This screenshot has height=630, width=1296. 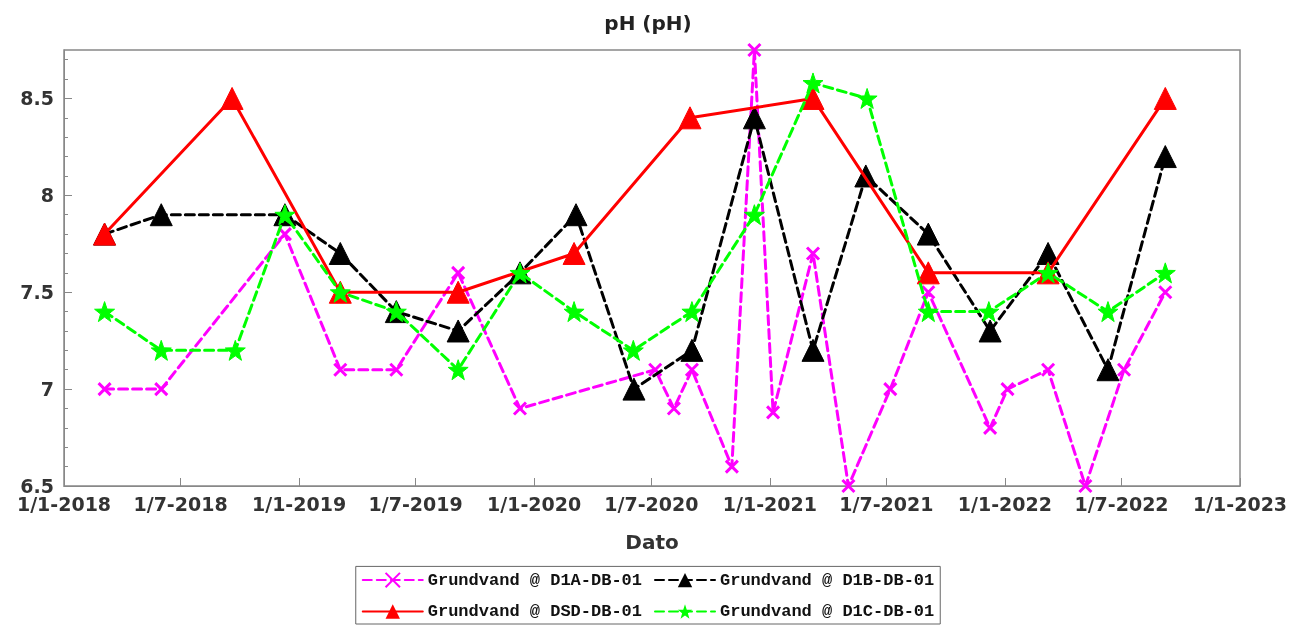 I want to click on legend-label: Grundvand @ D1C-DB-01, so click(x=827, y=611).